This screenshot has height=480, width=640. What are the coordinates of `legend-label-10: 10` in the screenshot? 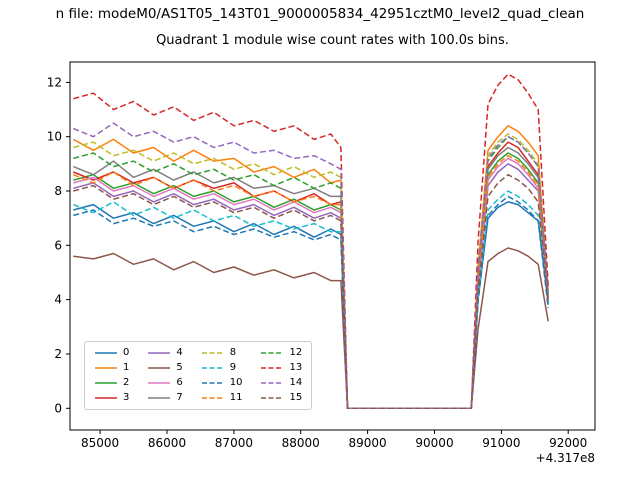 It's located at (236, 382).